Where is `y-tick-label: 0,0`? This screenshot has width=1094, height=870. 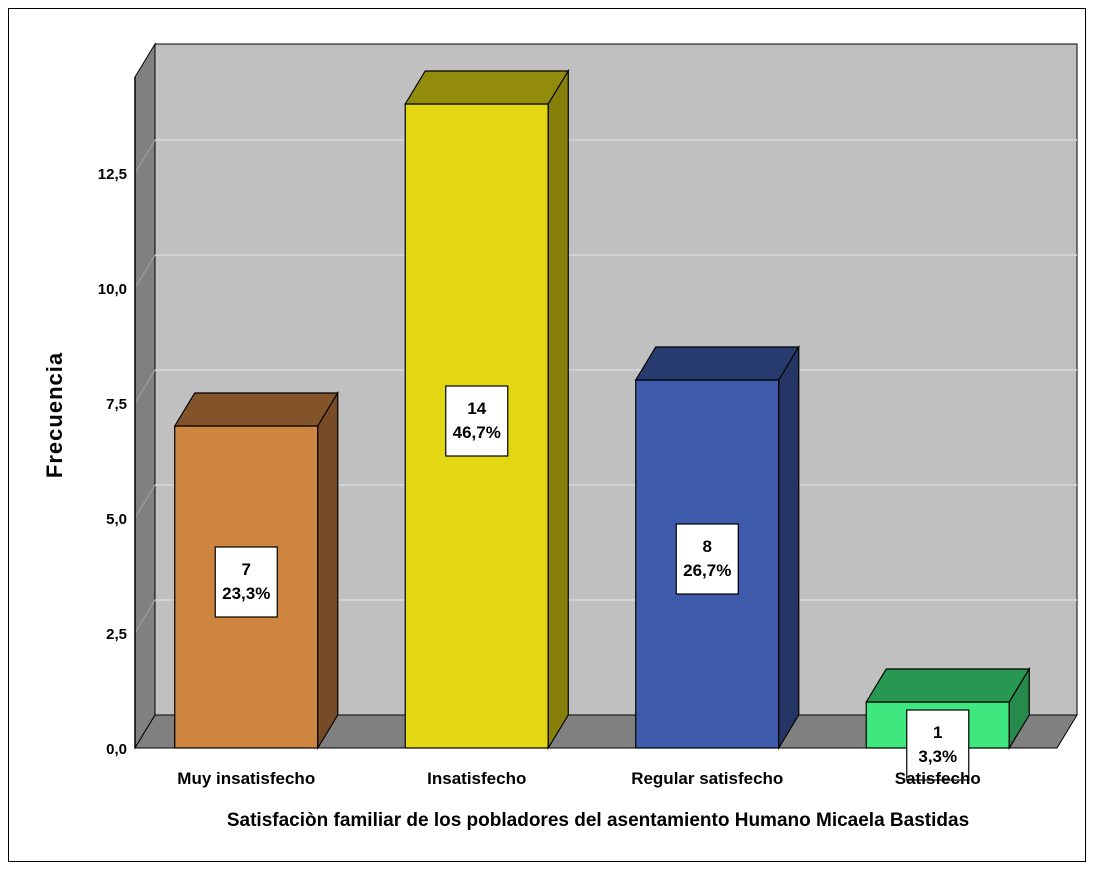
y-tick-label: 0,0 is located at coordinates (116, 749).